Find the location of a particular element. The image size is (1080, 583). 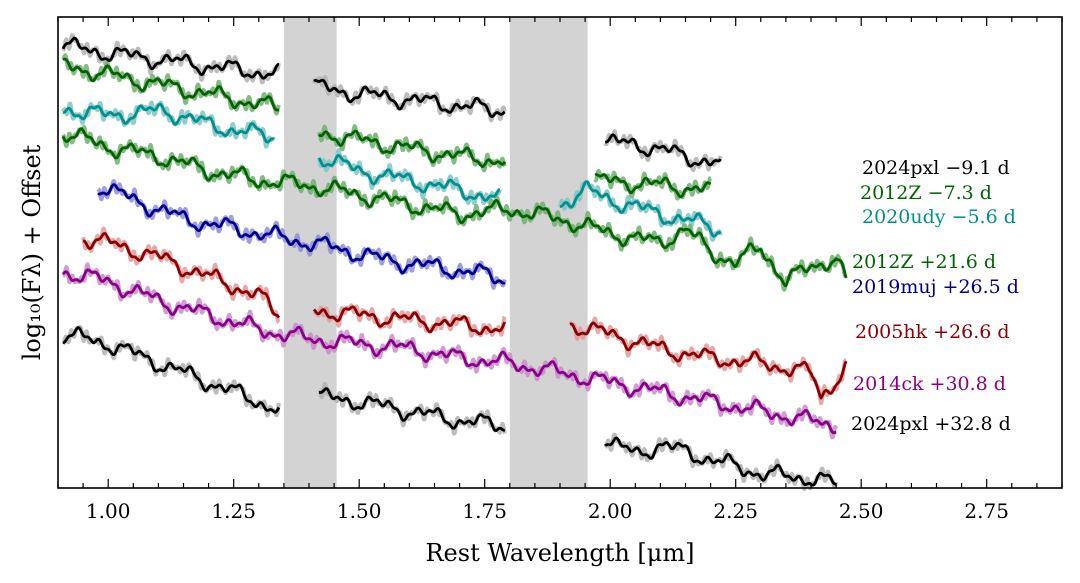

x-tick-label: 1.25 is located at coordinates (233, 511).